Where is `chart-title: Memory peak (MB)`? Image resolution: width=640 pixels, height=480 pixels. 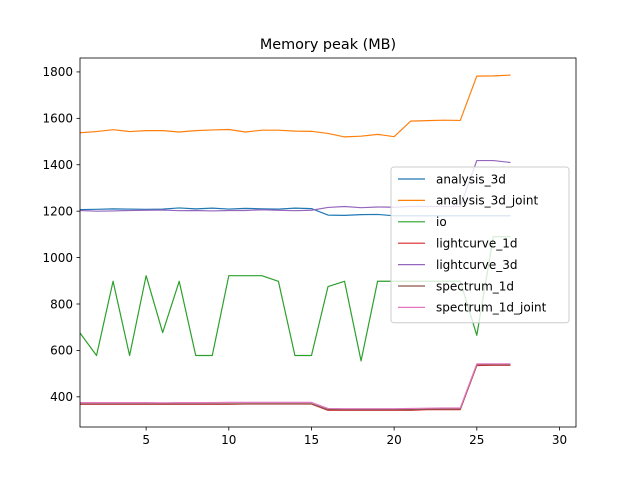 chart-title: Memory peak (MB) is located at coordinates (328, 45).